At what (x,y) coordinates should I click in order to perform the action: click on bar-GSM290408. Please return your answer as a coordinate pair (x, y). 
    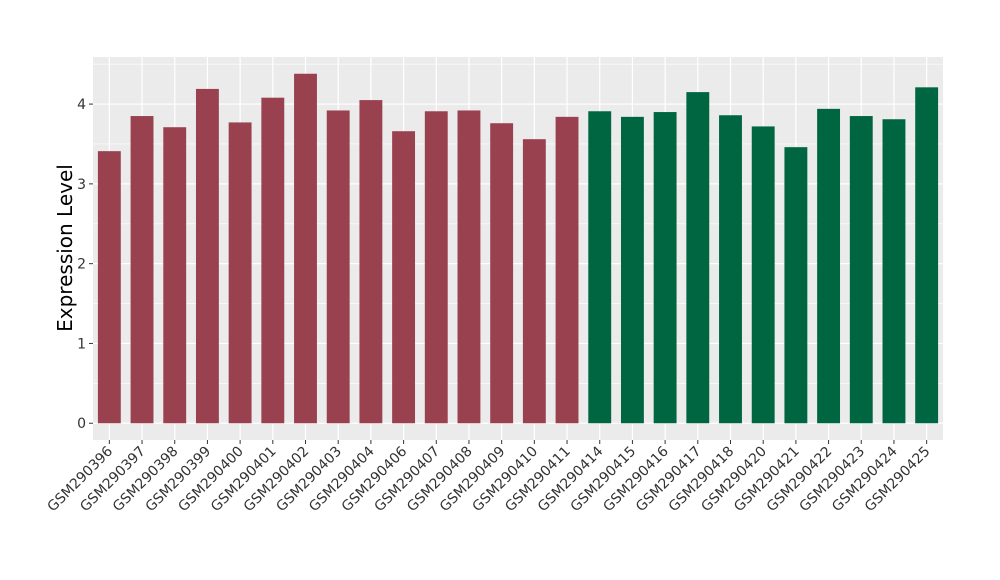
    Looking at the image, I should click on (469, 267).